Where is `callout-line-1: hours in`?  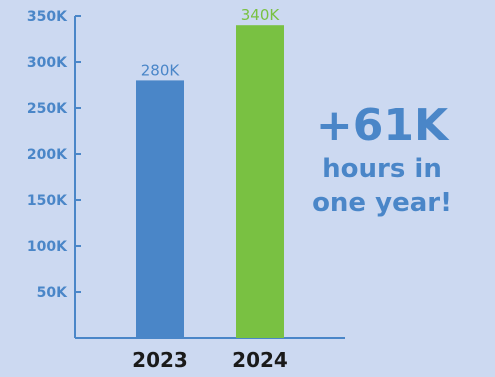 callout-line-1: hours in is located at coordinates (382, 169).